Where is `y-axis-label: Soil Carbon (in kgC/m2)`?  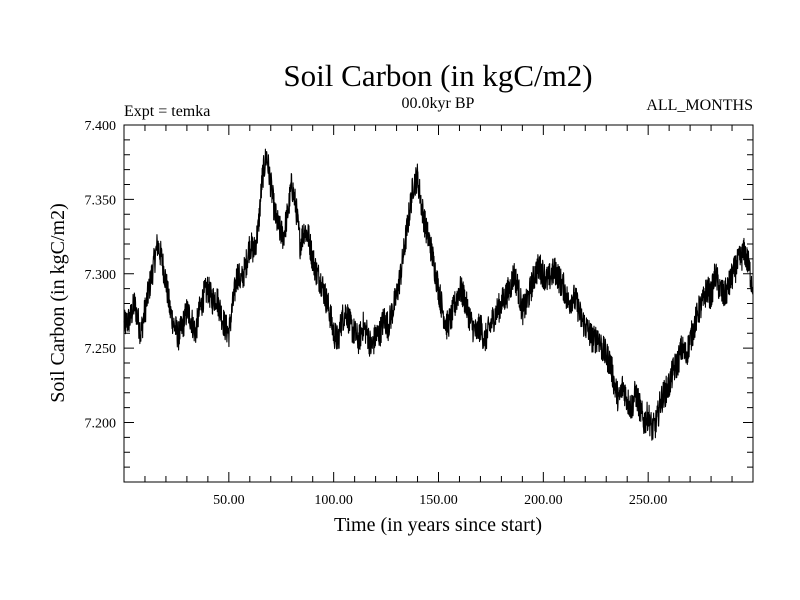 y-axis-label: Soil Carbon (in kgC/m2) is located at coordinates (58, 302).